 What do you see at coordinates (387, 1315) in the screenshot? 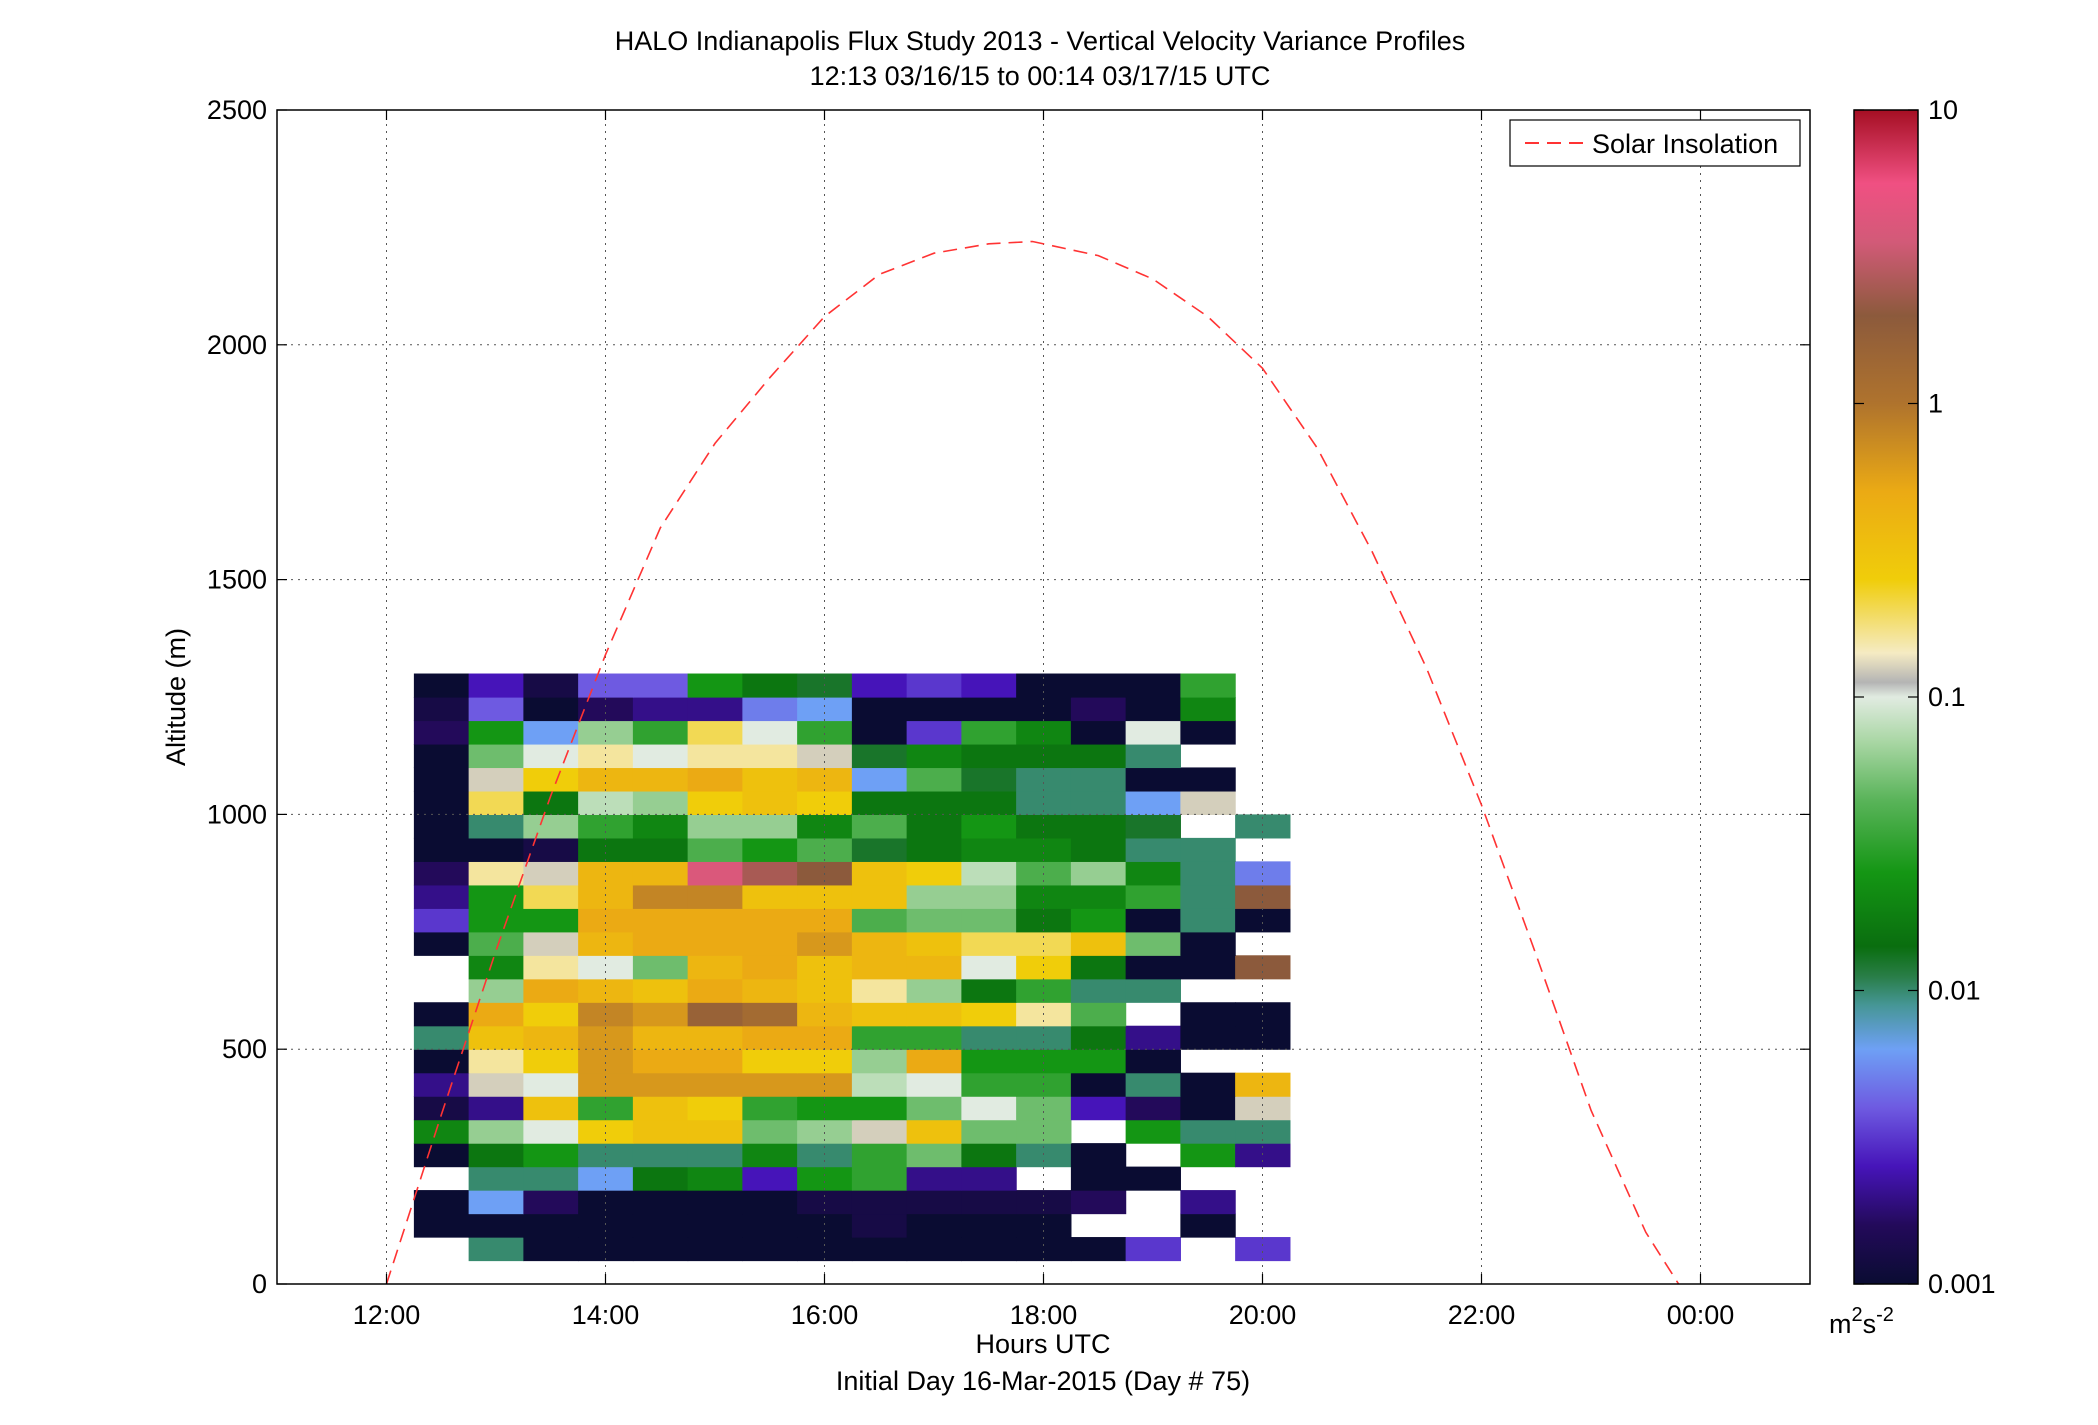
I see `x-tick-label: 12:00` at bounding box center [387, 1315].